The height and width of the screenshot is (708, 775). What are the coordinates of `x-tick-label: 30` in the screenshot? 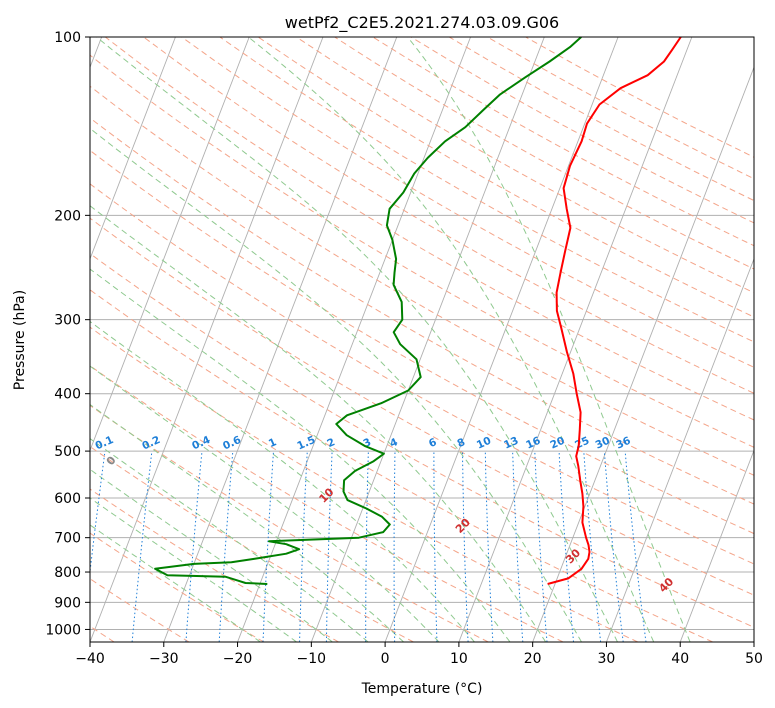 It's located at (607, 659).